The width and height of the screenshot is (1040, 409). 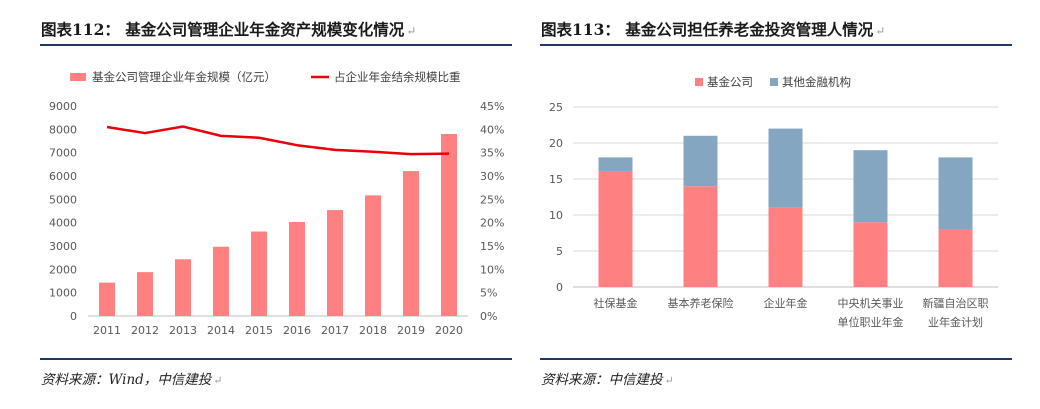 What do you see at coordinates (492, 223) in the screenshot?
I see `right-y-tick-label: 20%` at bounding box center [492, 223].